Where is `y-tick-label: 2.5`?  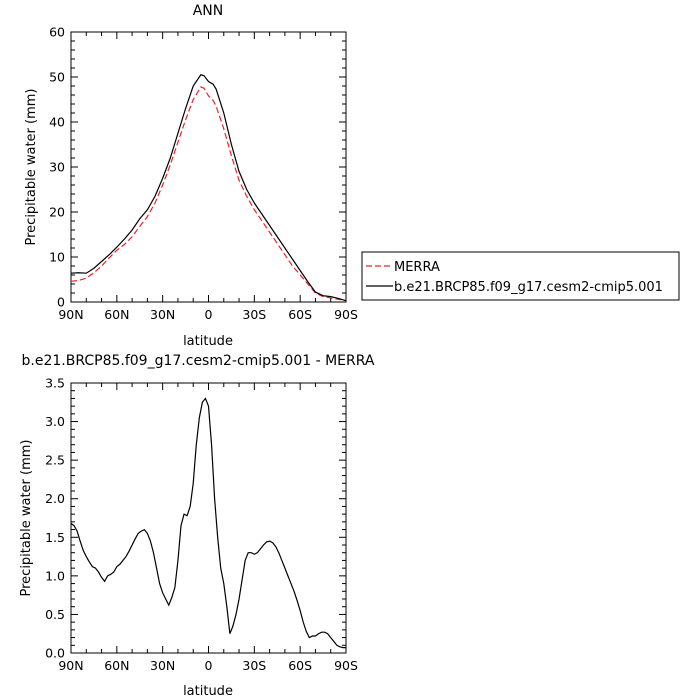 y-tick-label: 2.5 is located at coordinates (55, 460).